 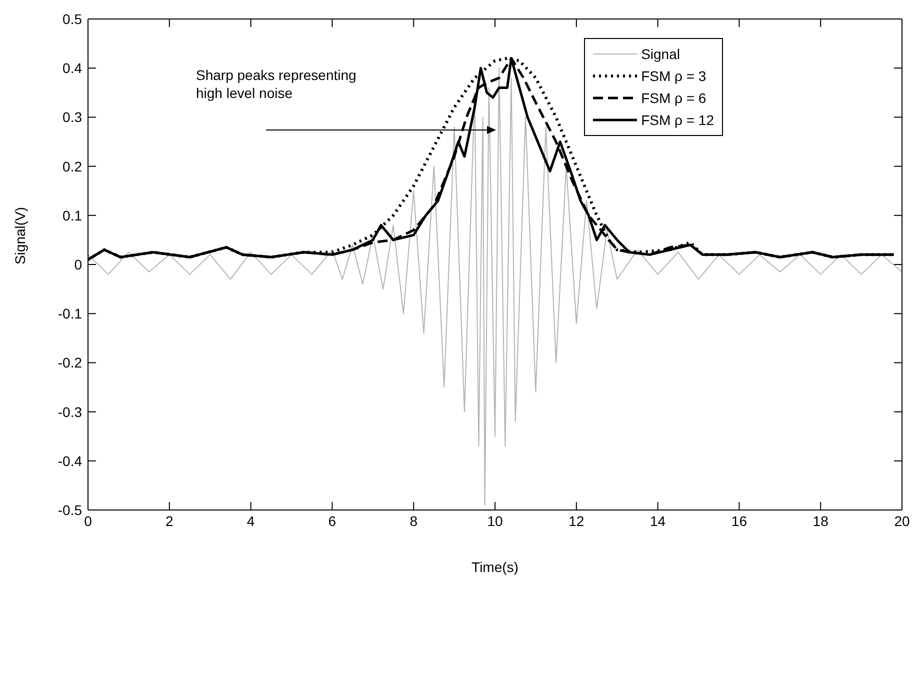 I want to click on y-tick-label: 0.5, so click(x=72, y=18).